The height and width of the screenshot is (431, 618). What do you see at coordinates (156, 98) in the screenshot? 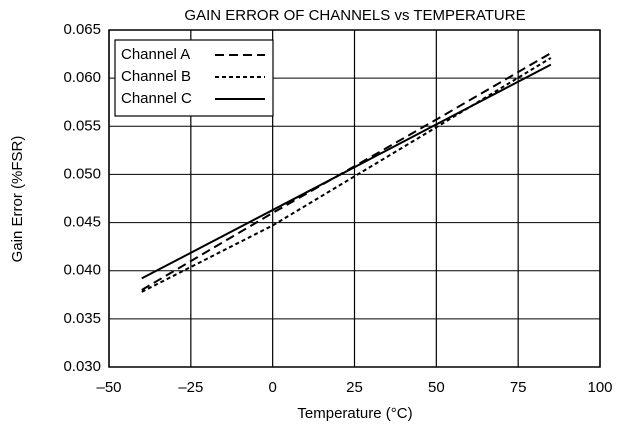
I see `legend-label: Channel C` at bounding box center [156, 98].